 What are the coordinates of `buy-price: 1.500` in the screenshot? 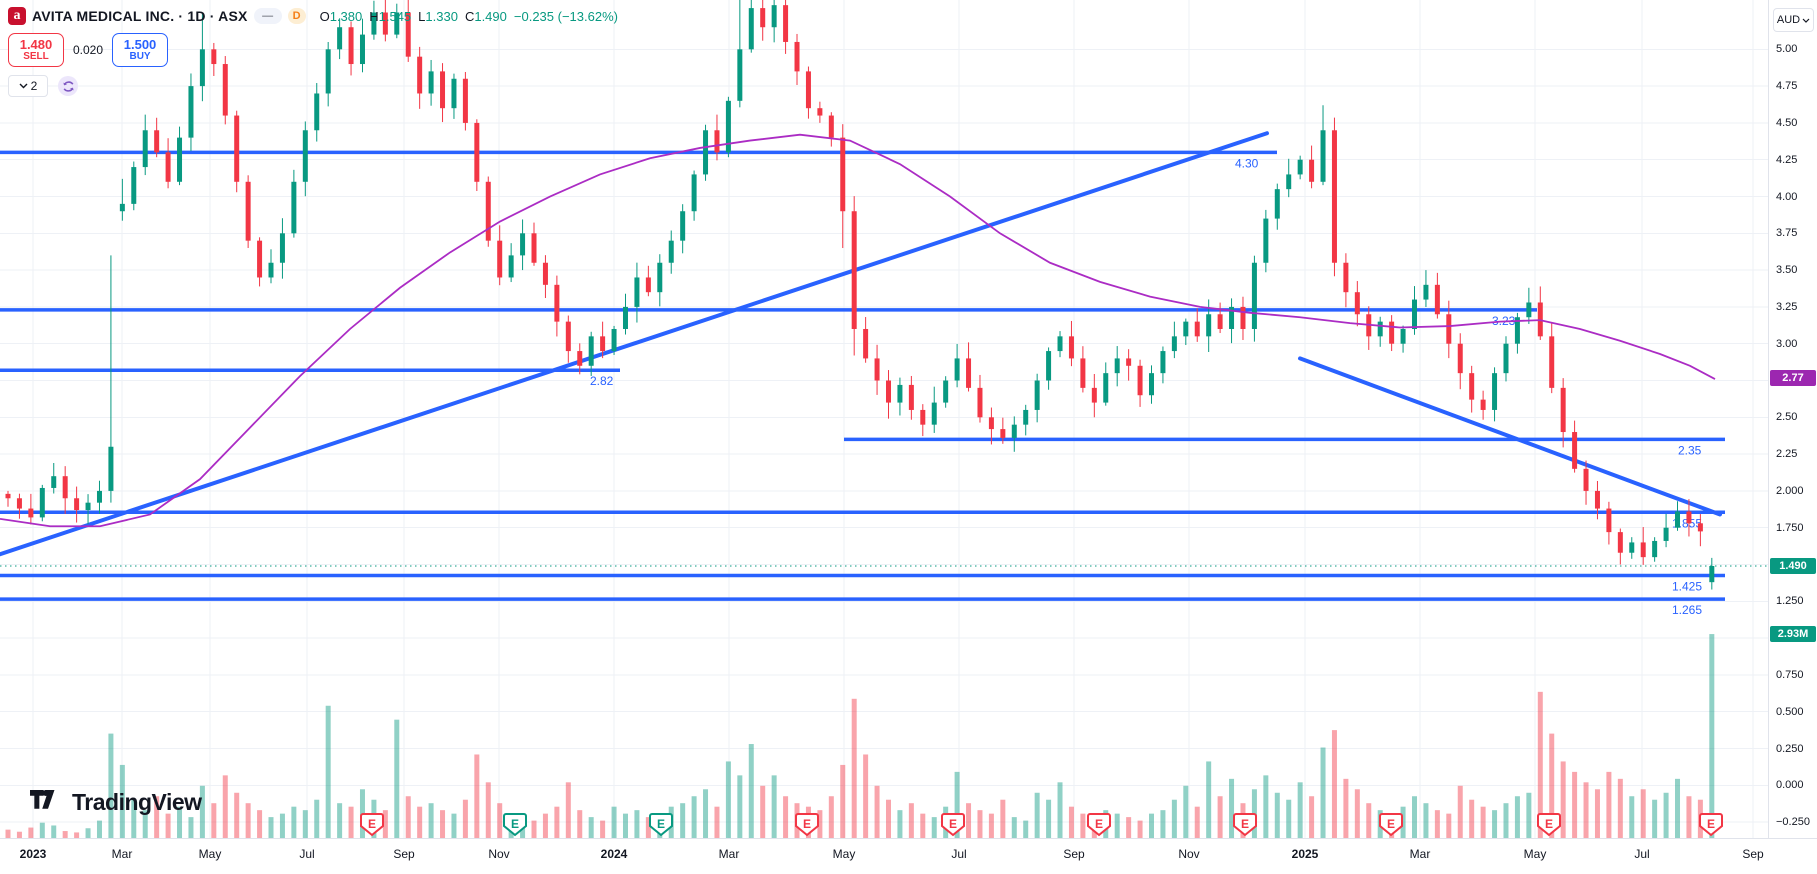 It's located at (140, 44).